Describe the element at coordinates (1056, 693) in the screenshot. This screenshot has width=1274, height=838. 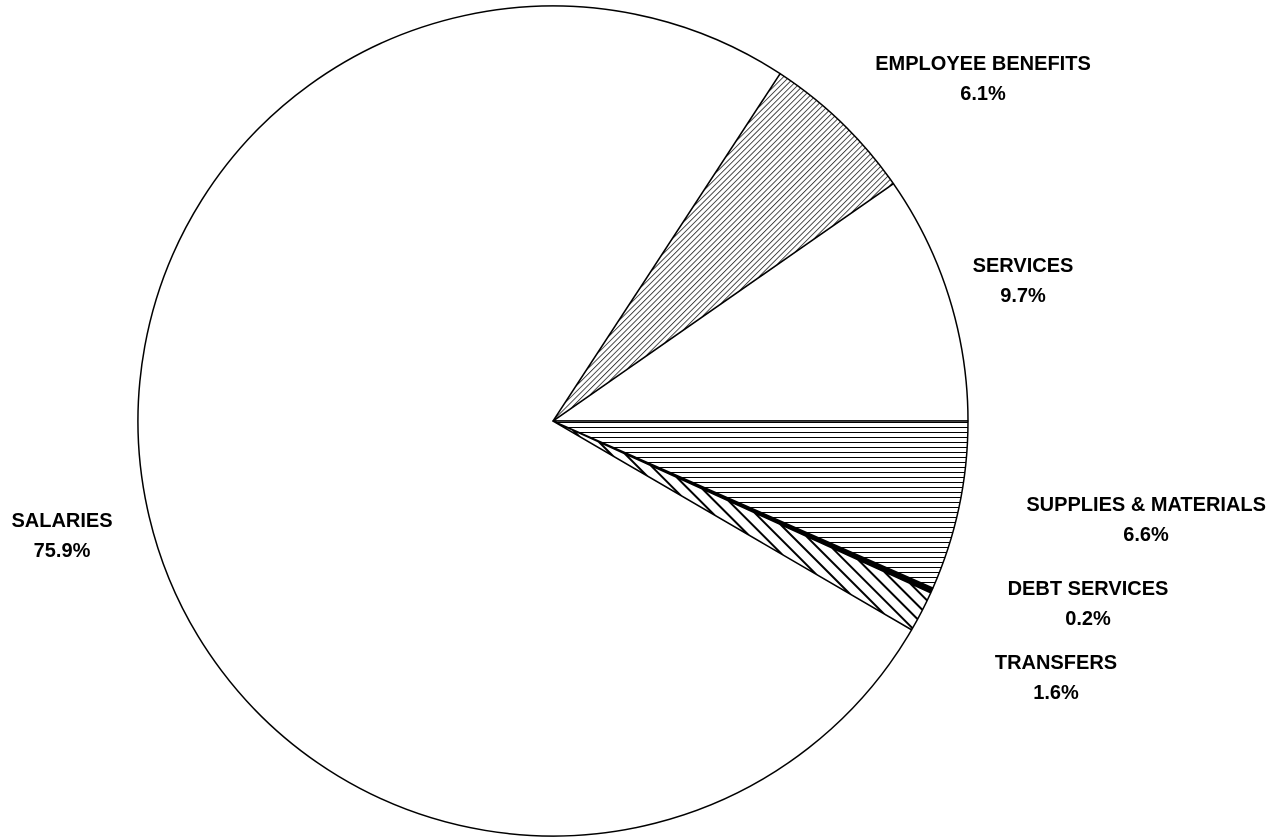
I see `slice-value-transfers: 1.6%` at that location.